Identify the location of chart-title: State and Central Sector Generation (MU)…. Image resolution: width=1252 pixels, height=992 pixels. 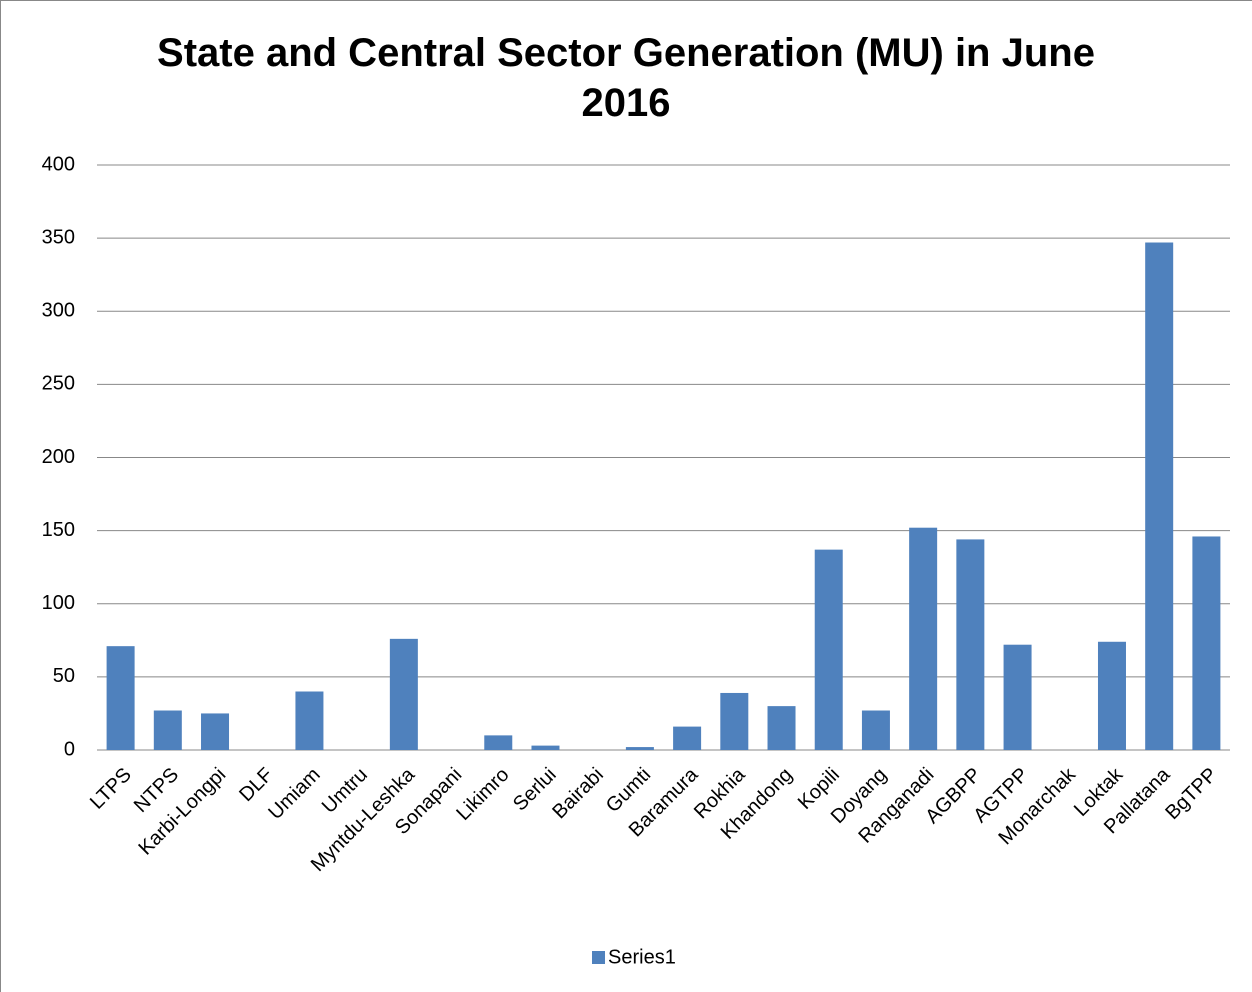
(626, 78).